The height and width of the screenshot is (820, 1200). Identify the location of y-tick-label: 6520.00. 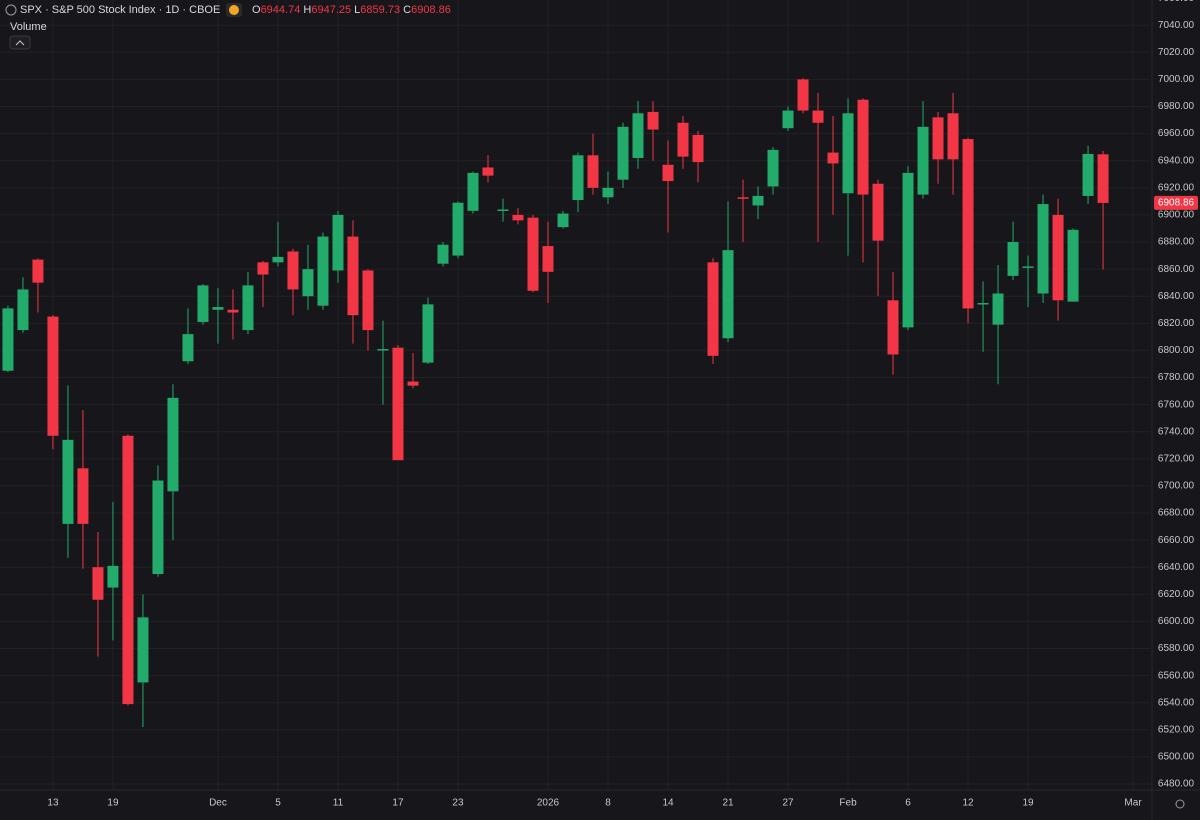
(1176, 729).